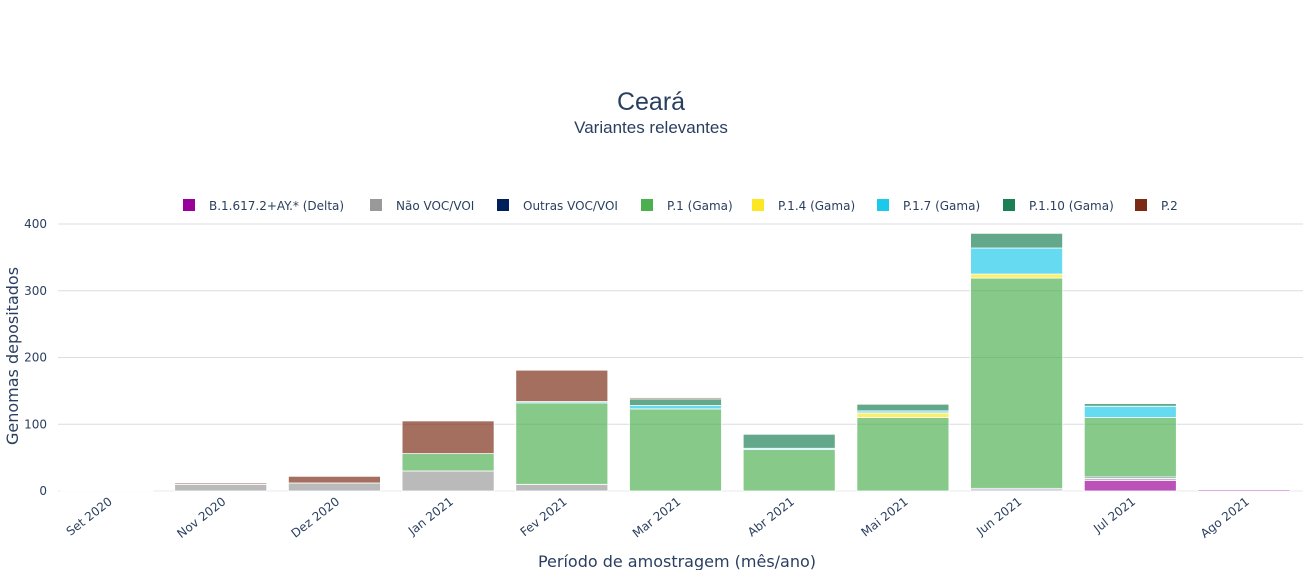 Image resolution: width=1303 pixels, height=570 pixels. I want to click on x-tick-label: Fev 2021, so click(544, 516).